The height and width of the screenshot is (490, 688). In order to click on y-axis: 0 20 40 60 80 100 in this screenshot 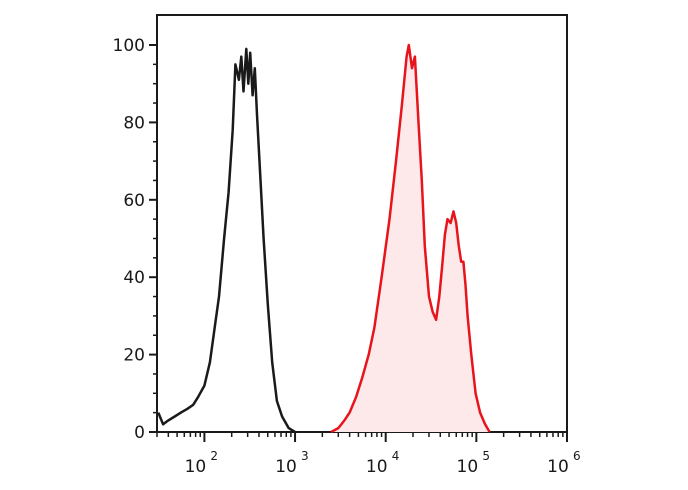, I will do `click(135, 239)`.